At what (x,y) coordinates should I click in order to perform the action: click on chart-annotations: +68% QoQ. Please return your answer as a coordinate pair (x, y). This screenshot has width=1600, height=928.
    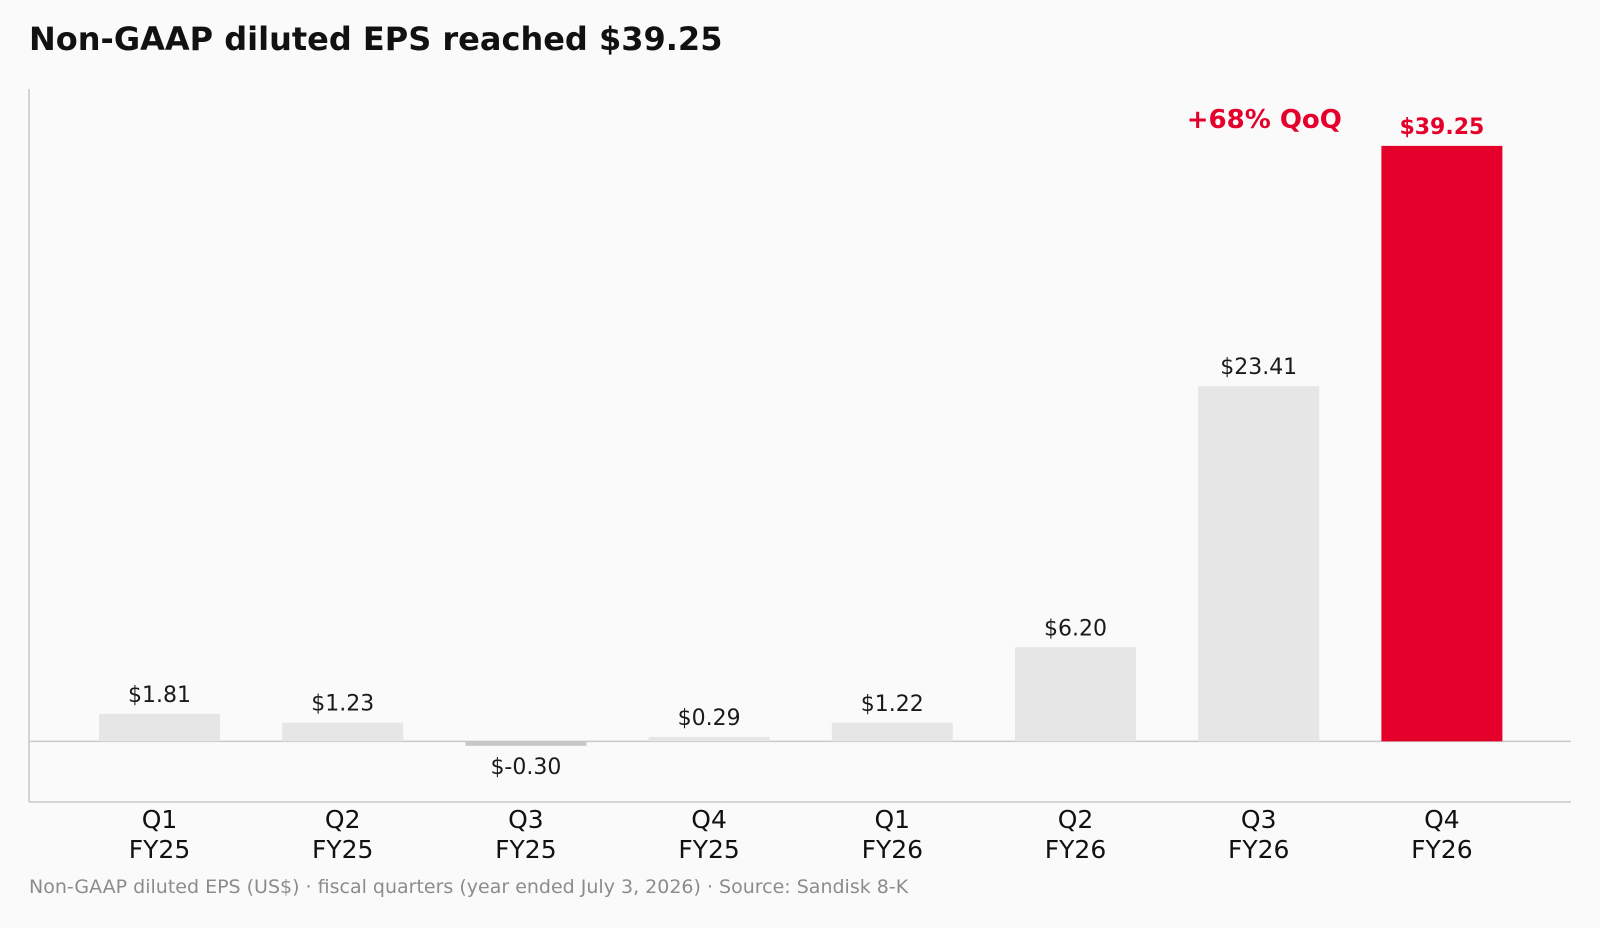
    Looking at the image, I should click on (1264, 120).